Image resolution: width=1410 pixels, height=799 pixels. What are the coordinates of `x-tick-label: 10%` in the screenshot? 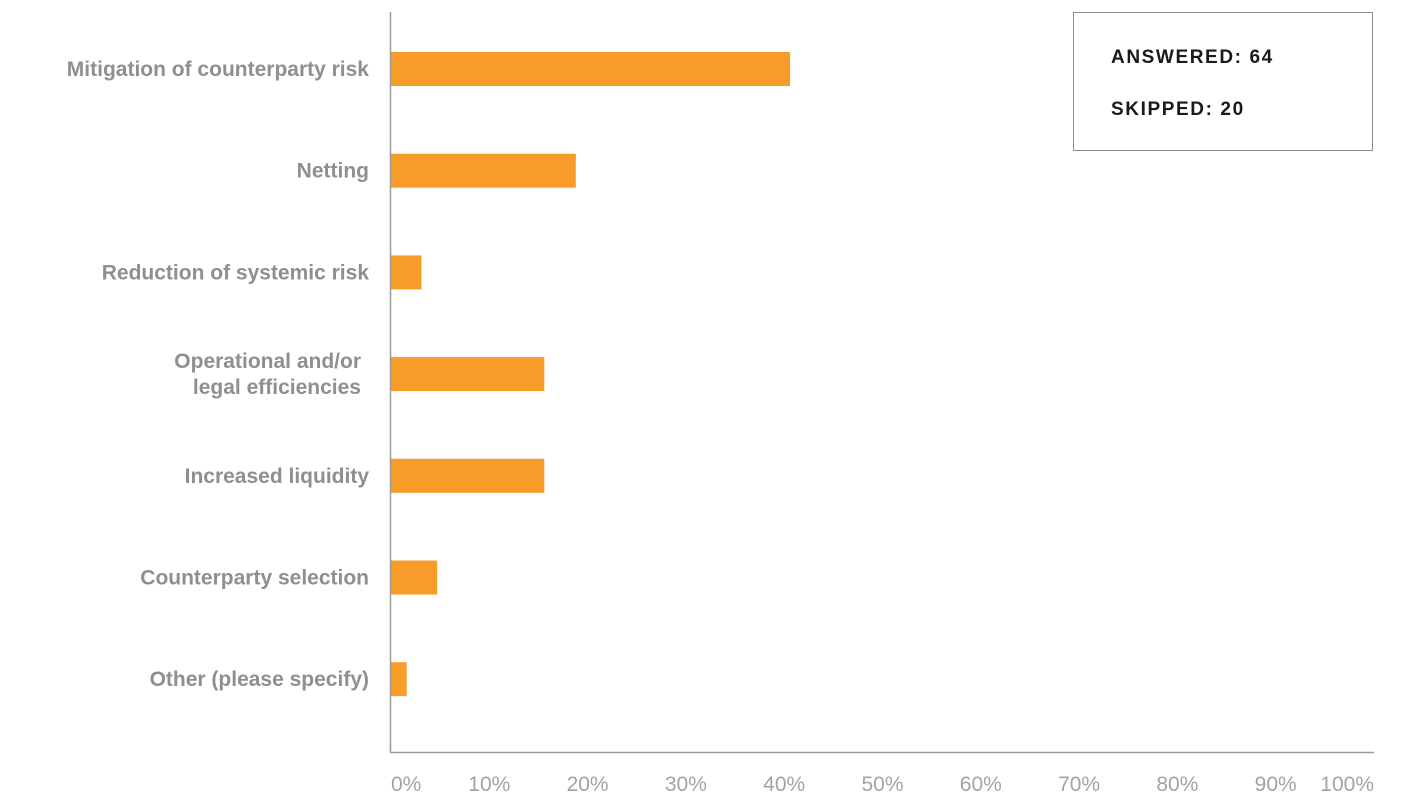 It's located at (489, 784).